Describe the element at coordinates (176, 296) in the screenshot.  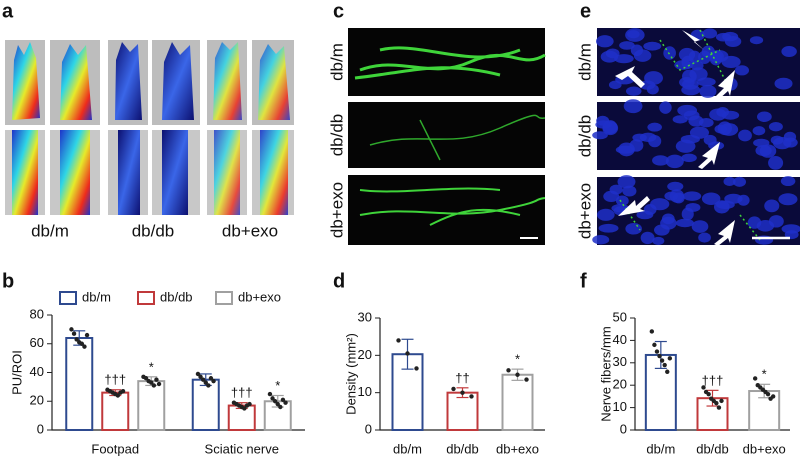
I see `legend-label: db/db` at that location.